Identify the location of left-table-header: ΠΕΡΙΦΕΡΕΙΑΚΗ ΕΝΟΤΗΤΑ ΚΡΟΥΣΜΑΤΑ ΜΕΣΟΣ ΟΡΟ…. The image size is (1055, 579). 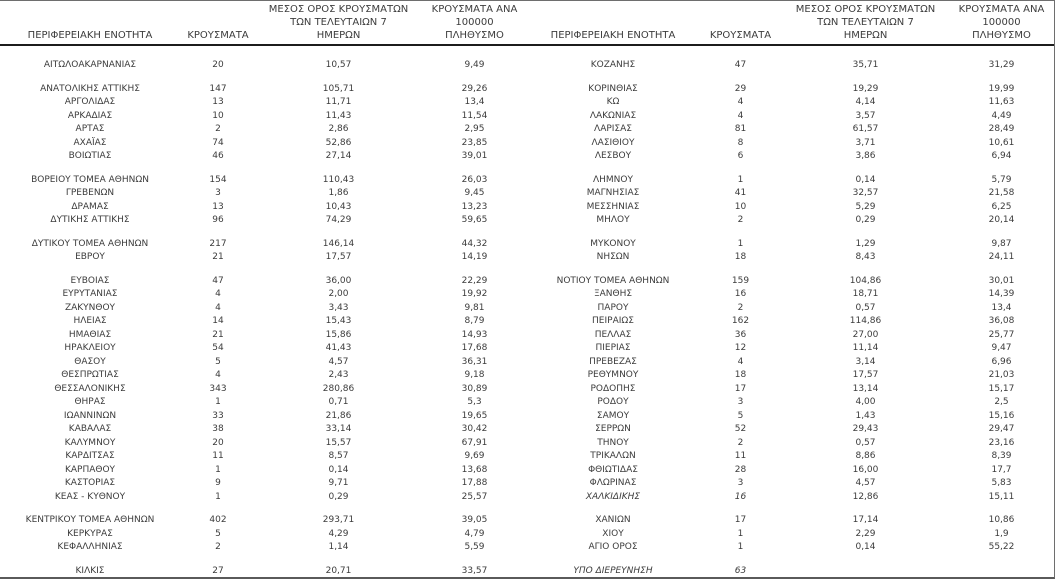
(264, 23).